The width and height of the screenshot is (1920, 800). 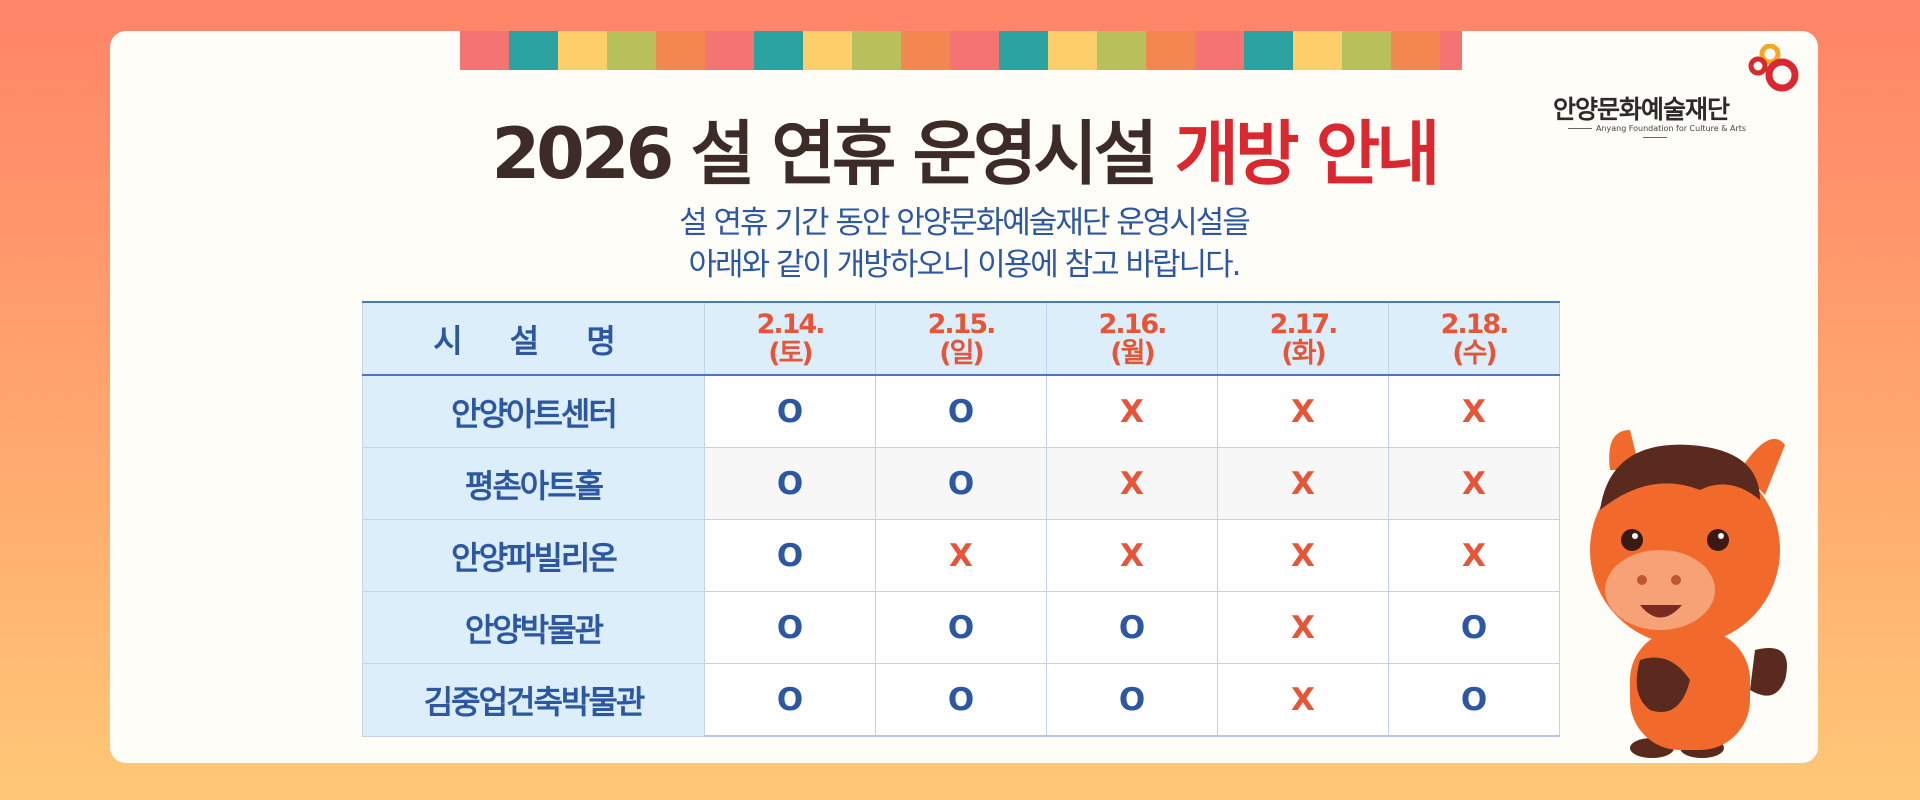 What do you see at coordinates (962, 324) in the screenshot?
I see `date: 2.15.` at bounding box center [962, 324].